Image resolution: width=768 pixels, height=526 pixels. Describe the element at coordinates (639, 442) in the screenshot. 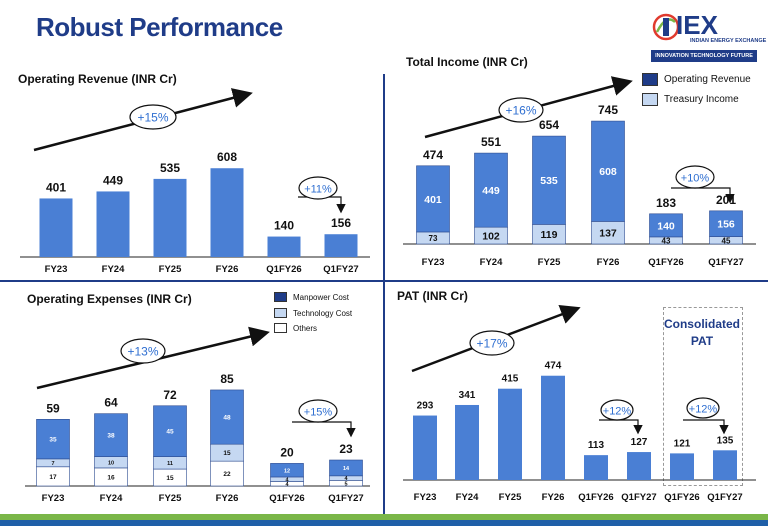

I see `pat-total-label: 127` at that location.